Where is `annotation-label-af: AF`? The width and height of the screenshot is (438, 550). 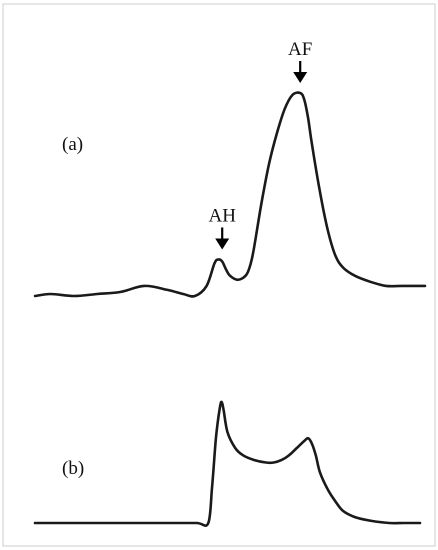
annotation-label-af: AF is located at coordinates (300, 49).